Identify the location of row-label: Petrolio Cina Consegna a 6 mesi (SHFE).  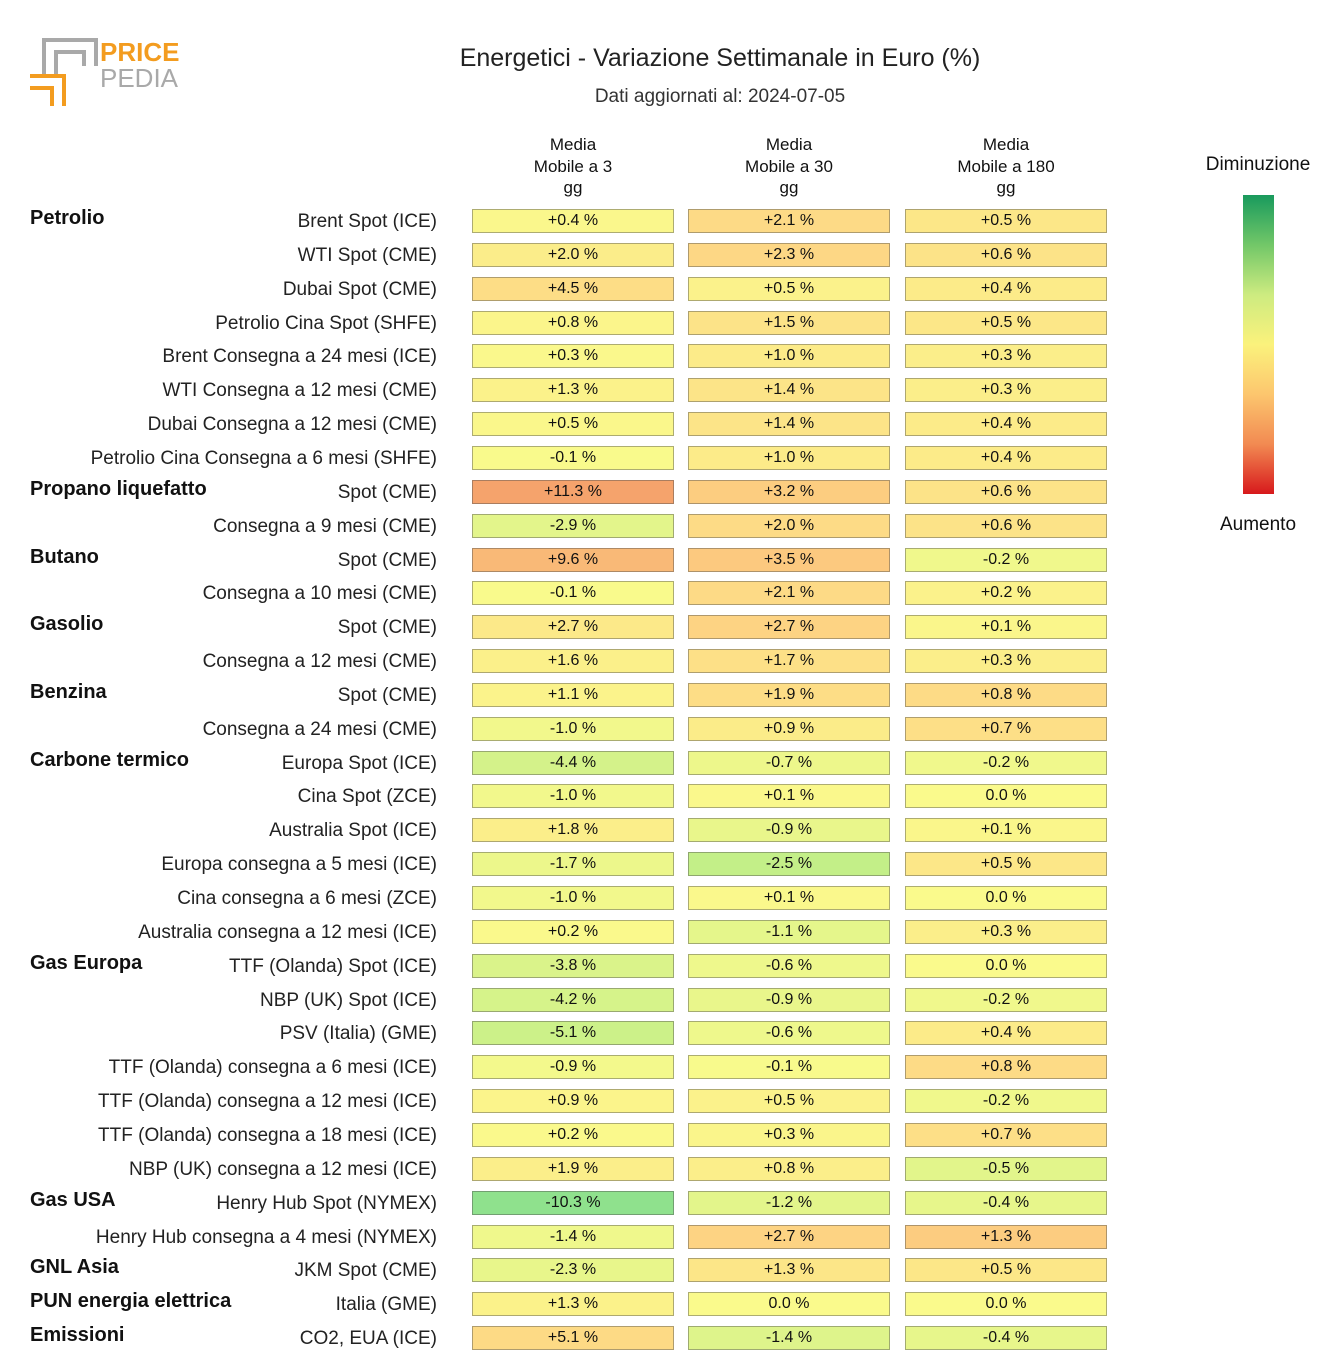
(263, 458).